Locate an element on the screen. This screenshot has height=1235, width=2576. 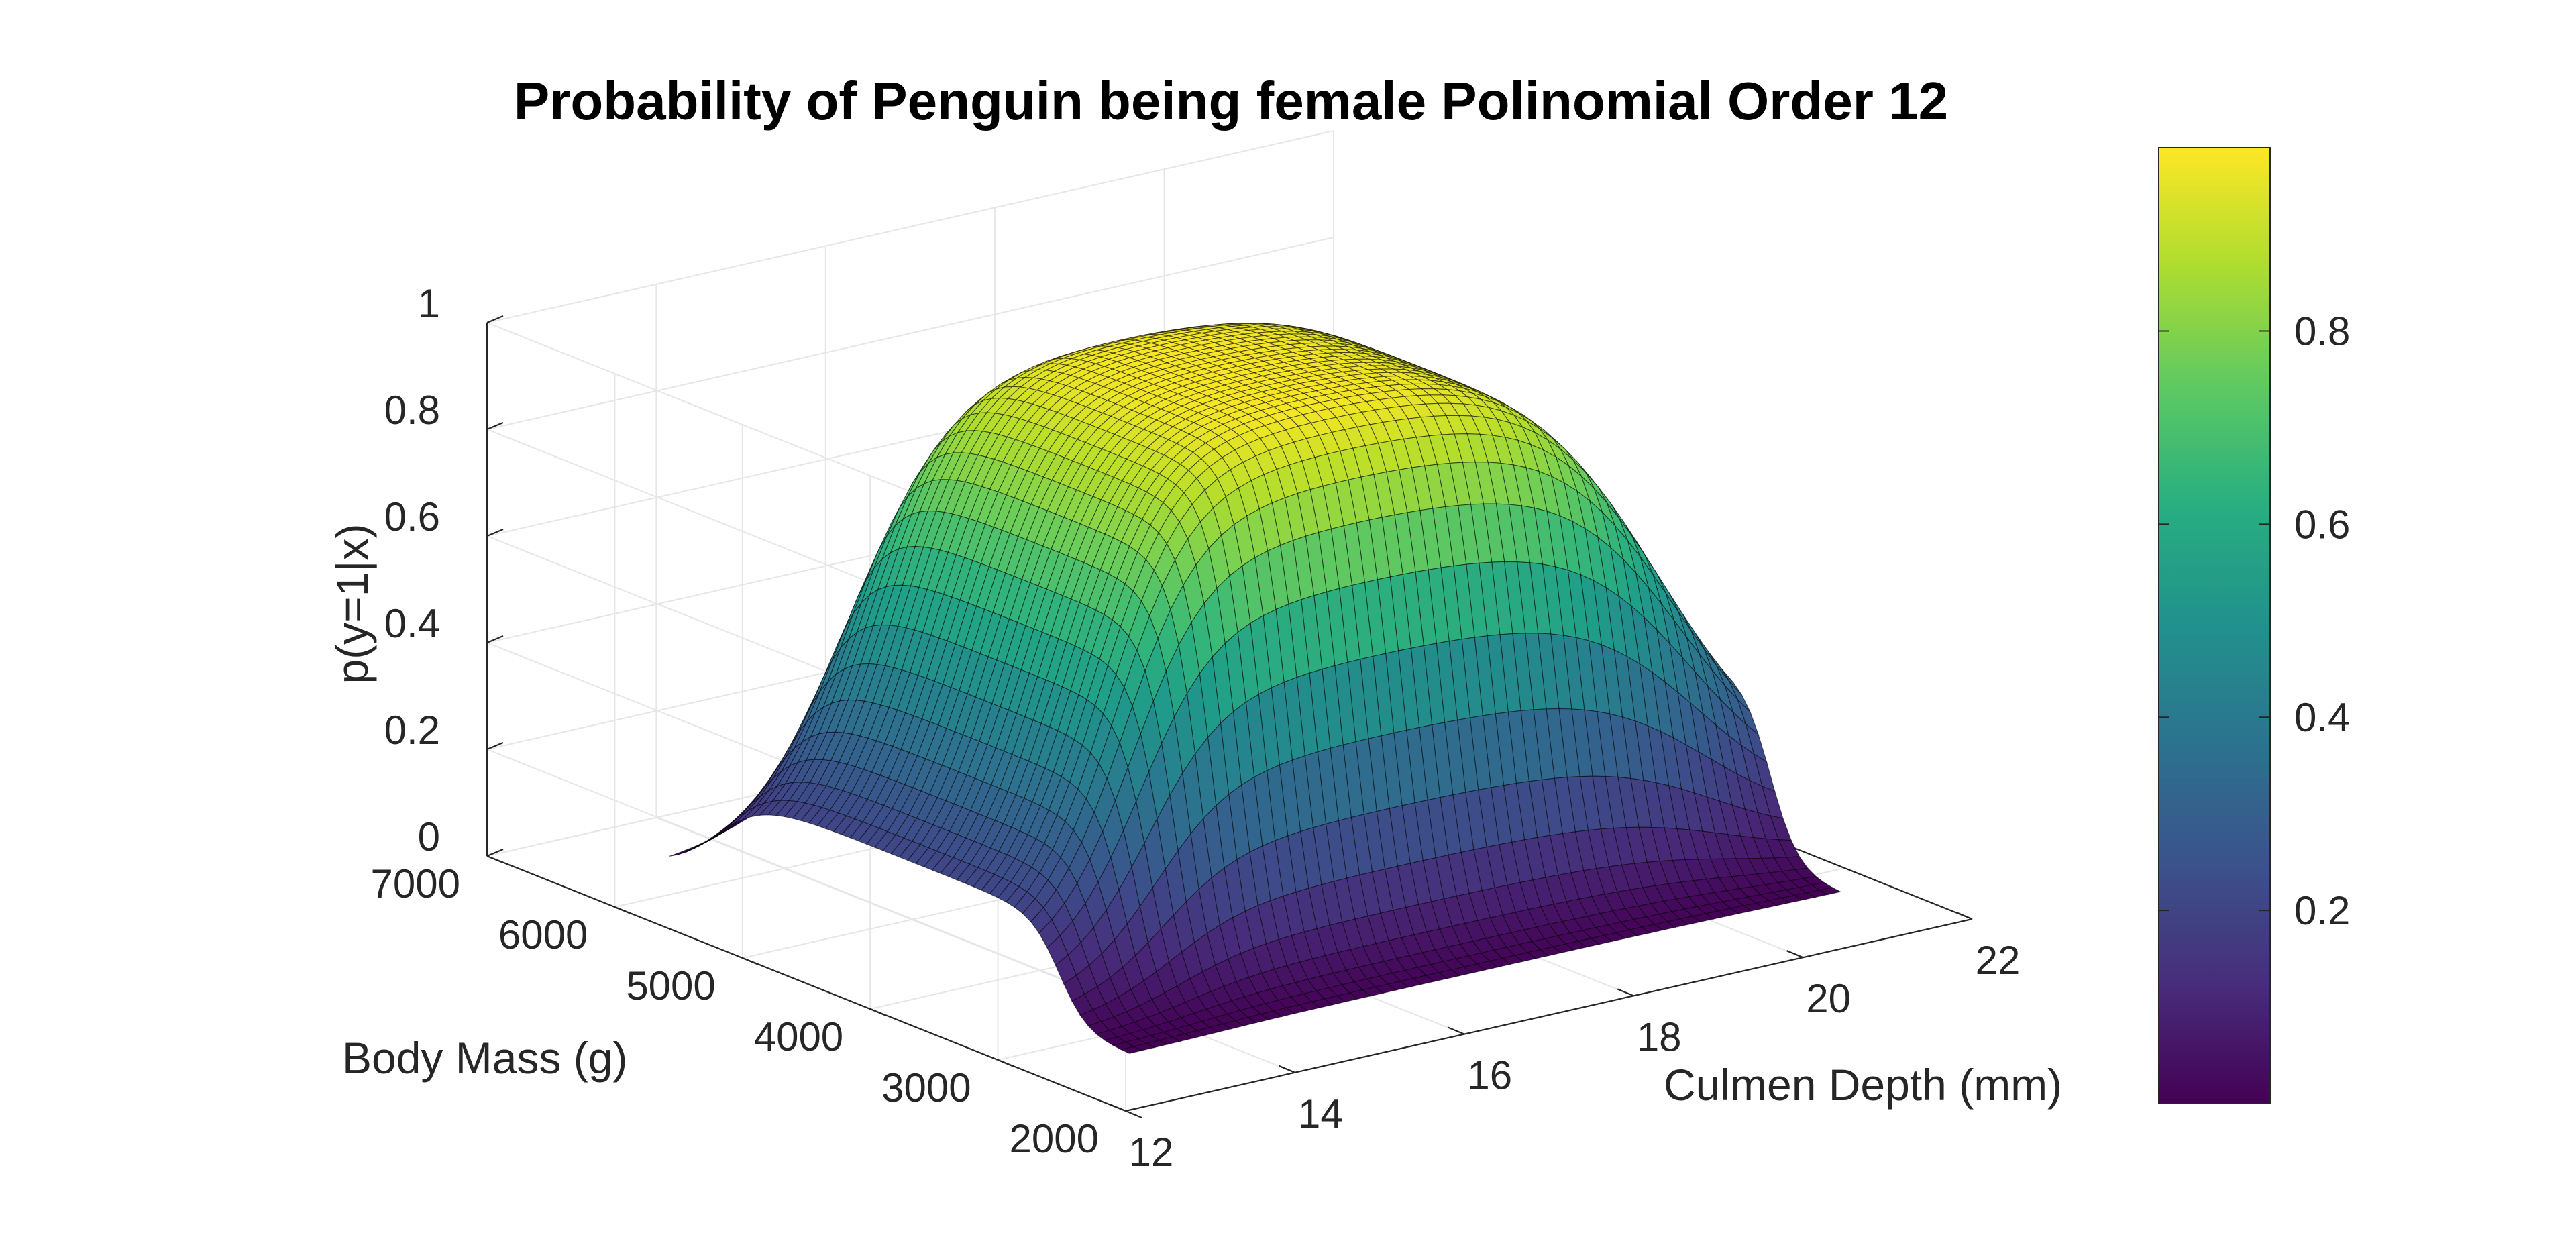
colorbar: 0.2 0.4 0.6 0.8 is located at coordinates (2254, 626).